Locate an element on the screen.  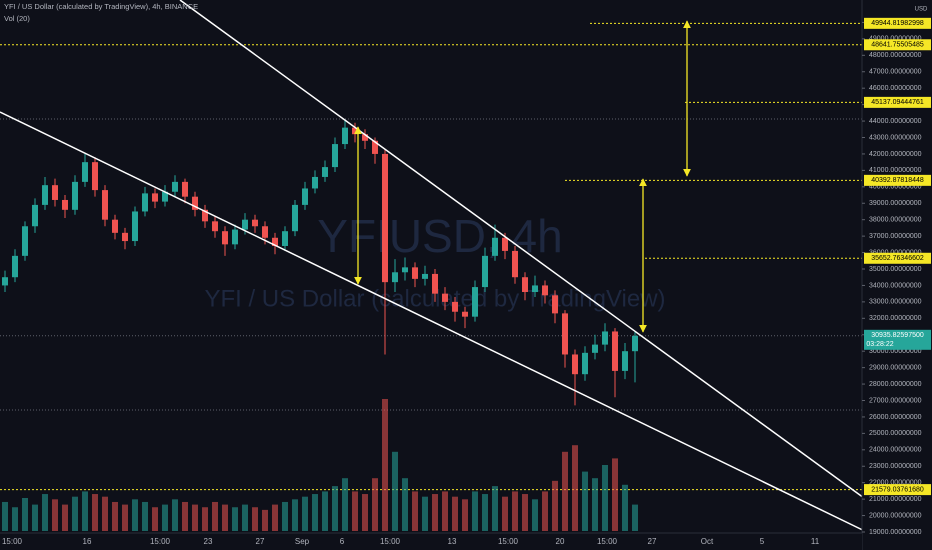
y-tick-label: 40000.00000000 is located at coordinates (895, 187).